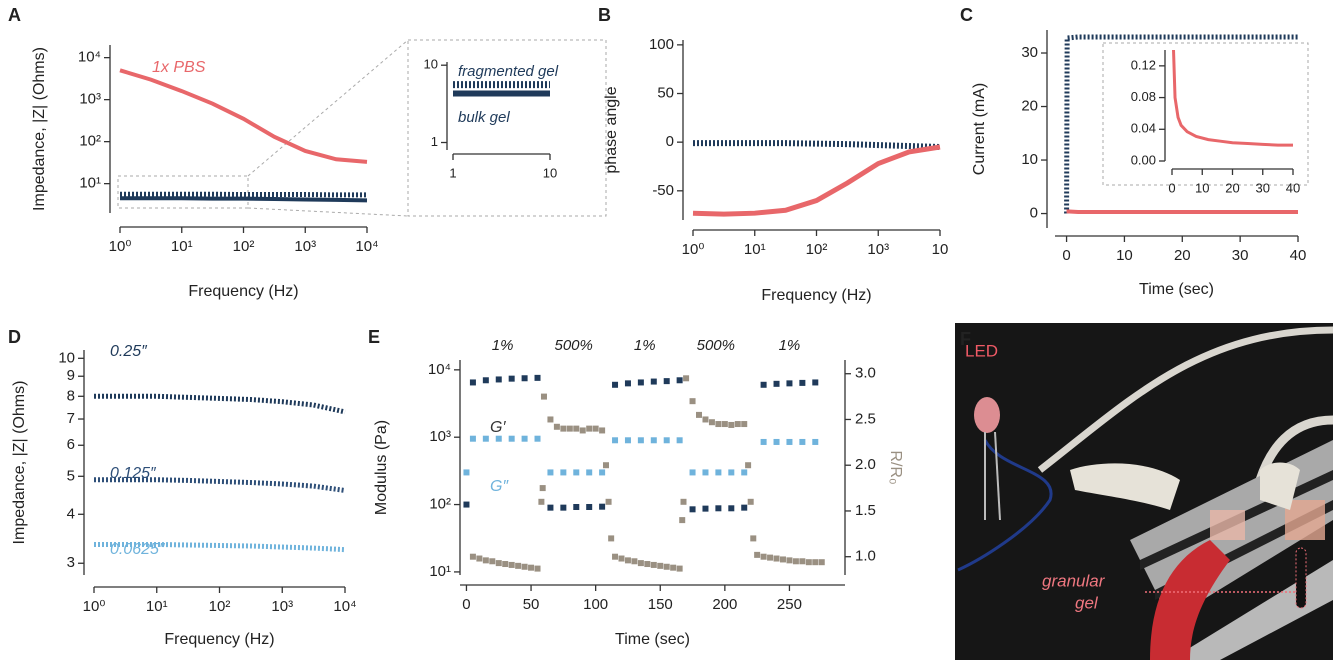 Image resolution: width=1333 pixels, height=660 pixels. I want to click on y2-tick-label: 1.0, so click(865, 556).